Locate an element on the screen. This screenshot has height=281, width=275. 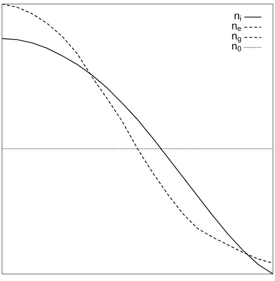
legend-label: n$_{g}$ is located at coordinates (236, 38).